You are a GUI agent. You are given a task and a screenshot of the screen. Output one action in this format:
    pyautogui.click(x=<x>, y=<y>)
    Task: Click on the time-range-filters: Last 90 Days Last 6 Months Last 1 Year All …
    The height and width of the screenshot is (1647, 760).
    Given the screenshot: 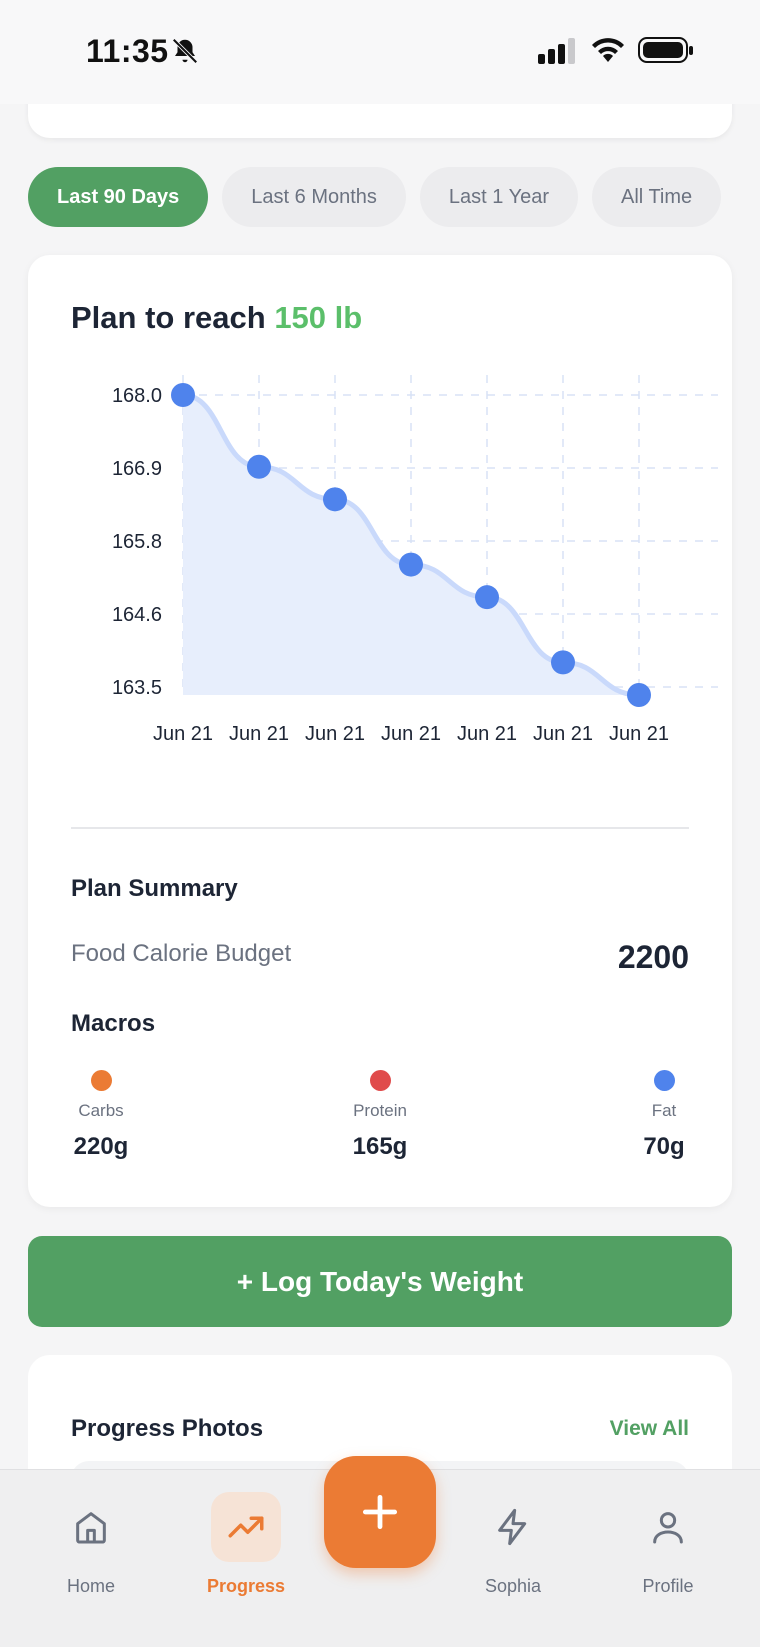 What is the action you would take?
    pyautogui.click(x=380, y=197)
    